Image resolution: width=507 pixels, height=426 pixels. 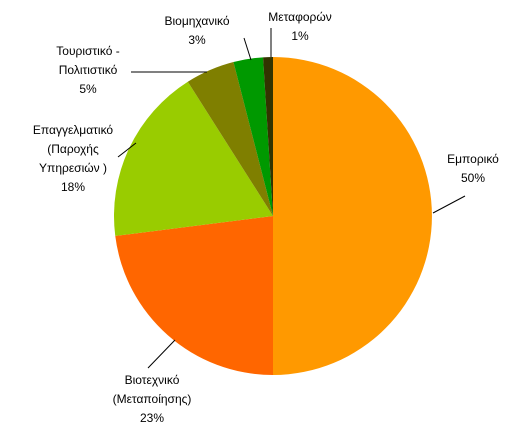 I want to click on value-label: 23%, so click(x=152, y=418).